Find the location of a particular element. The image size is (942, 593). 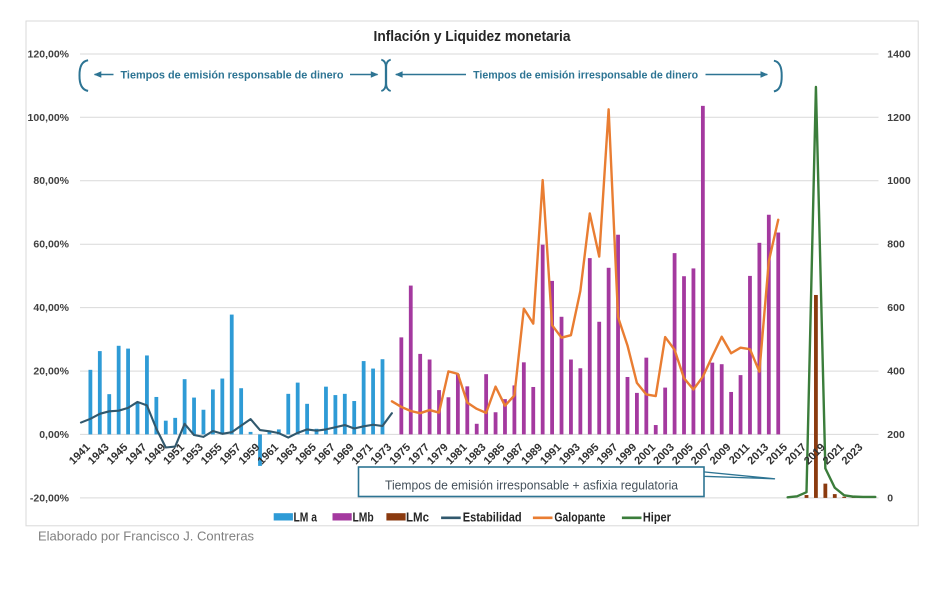

svg-text: 1200 is located at coordinates (899, 118).